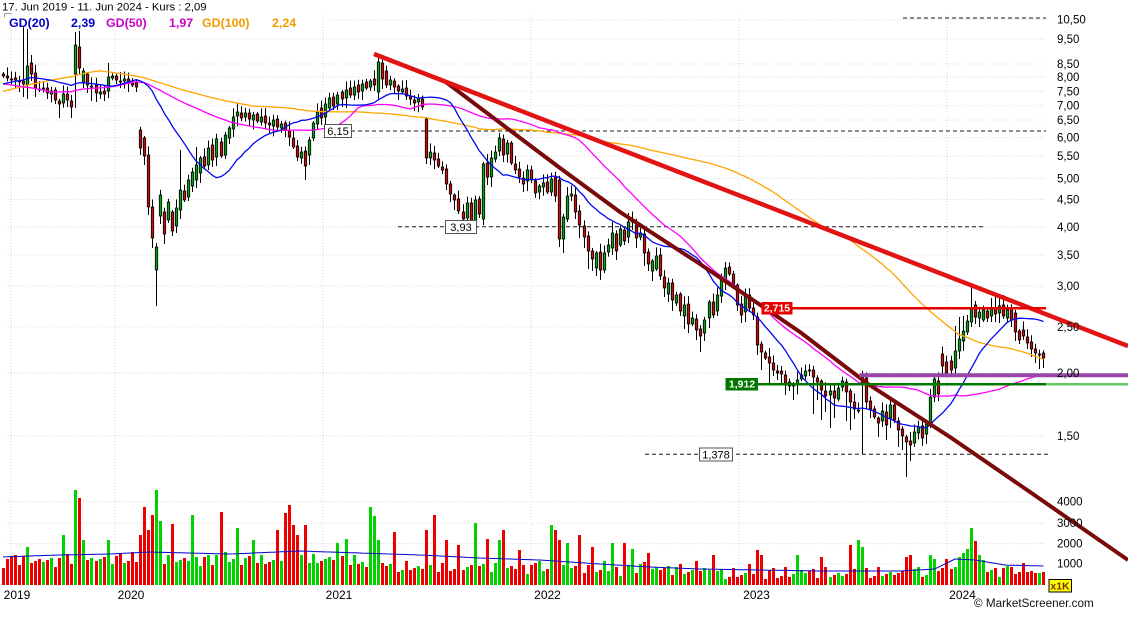  What do you see at coordinates (460, 228) in the screenshot?
I see `svg-text: 3,93` at bounding box center [460, 228].